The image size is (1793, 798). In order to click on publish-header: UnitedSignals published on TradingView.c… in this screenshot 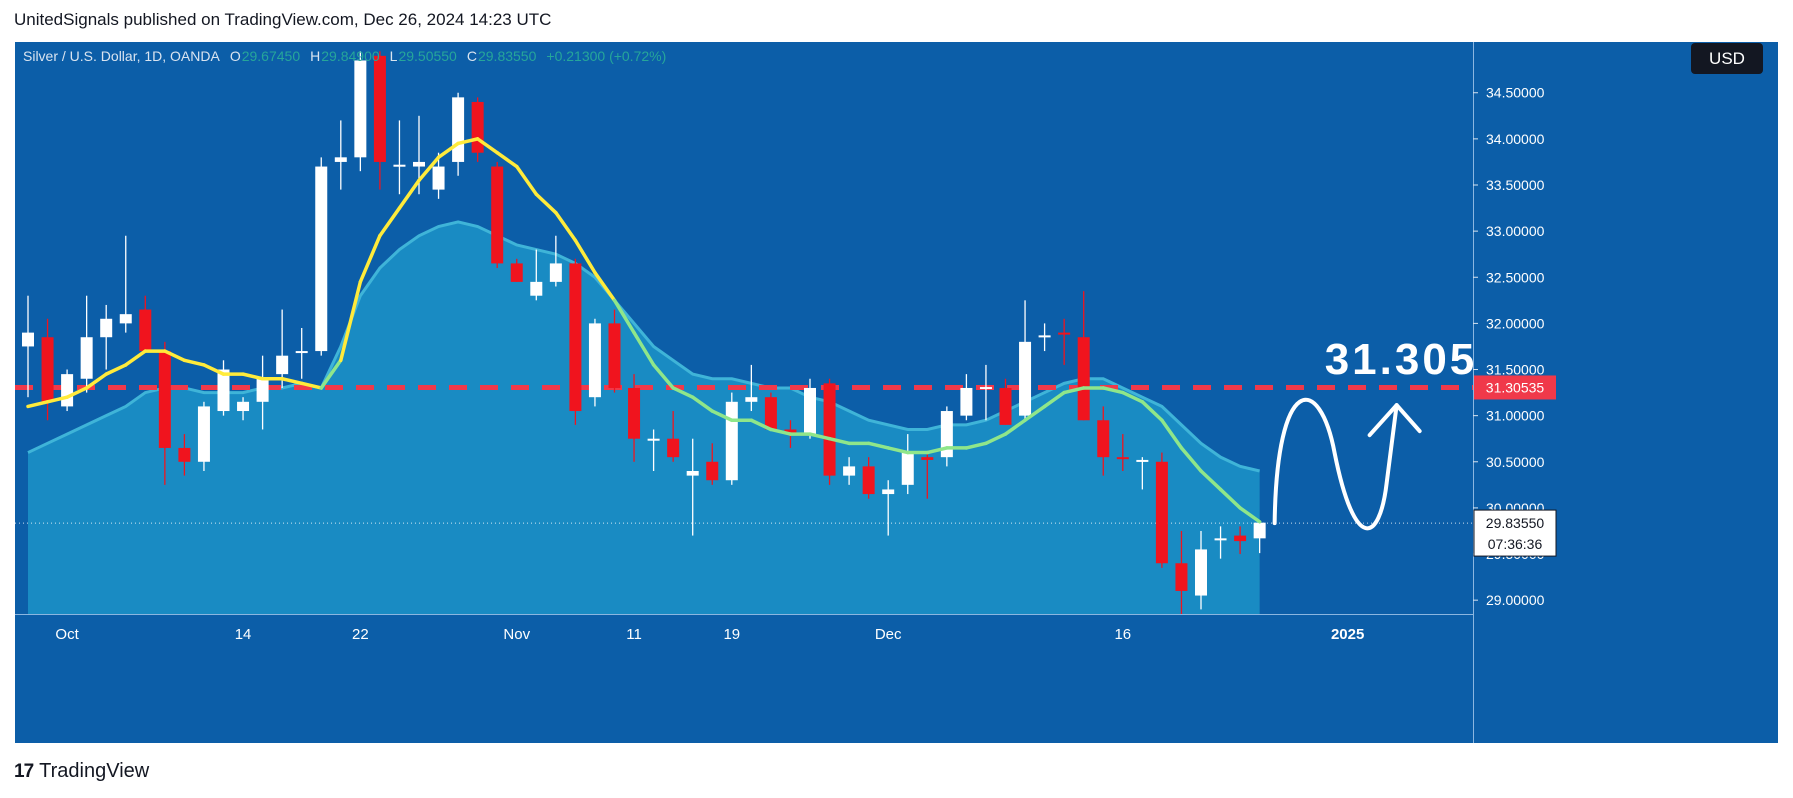, I will do `click(283, 19)`.